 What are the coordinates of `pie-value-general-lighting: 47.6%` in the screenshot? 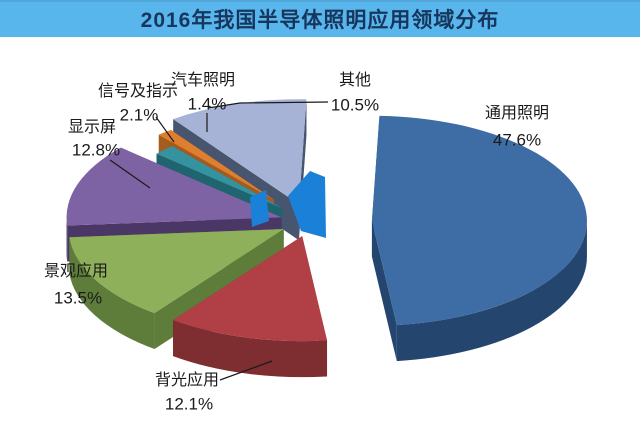 It's located at (517, 140).